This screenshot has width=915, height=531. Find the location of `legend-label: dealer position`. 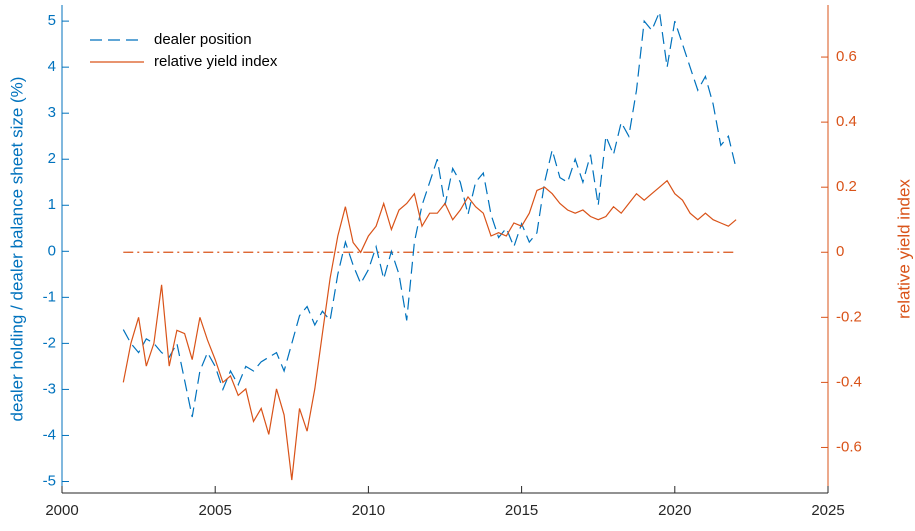

legend-label: dealer position is located at coordinates (203, 39).